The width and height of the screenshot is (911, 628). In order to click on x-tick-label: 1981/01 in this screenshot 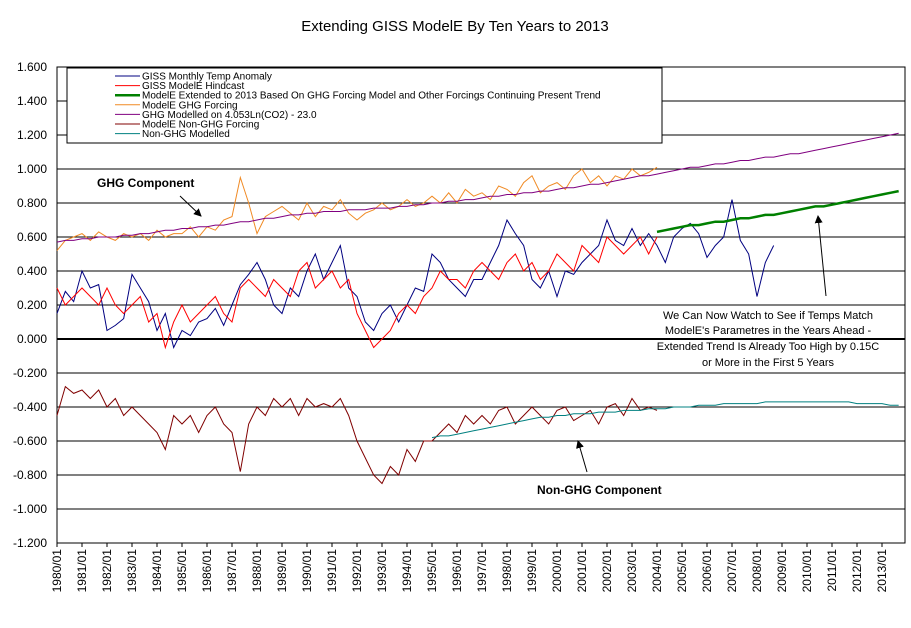, I will do `click(82, 571)`.